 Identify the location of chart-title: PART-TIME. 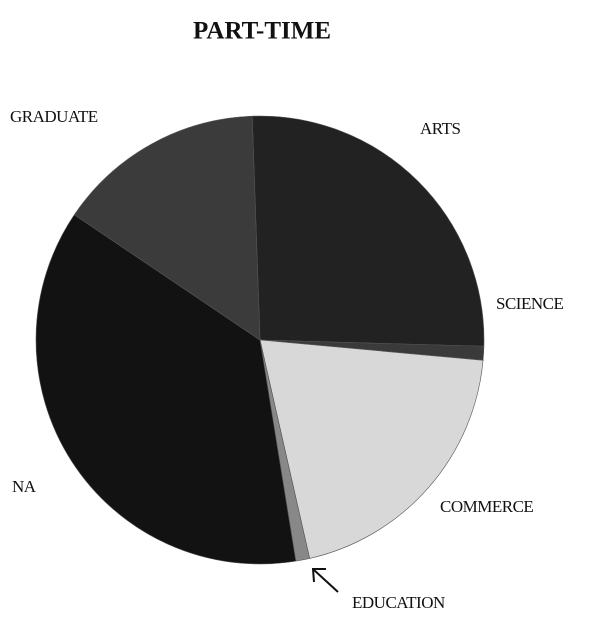
(262, 31).